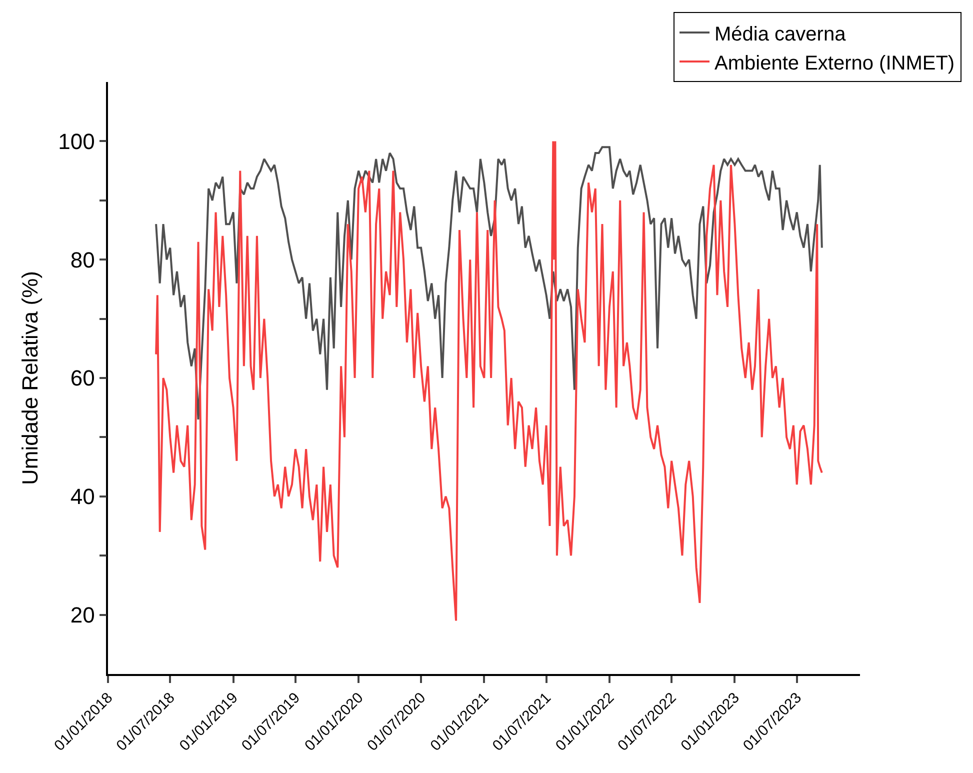  Describe the element at coordinates (780, 34) in the screenshot. I see `legend-label: Média caverna` at that location.